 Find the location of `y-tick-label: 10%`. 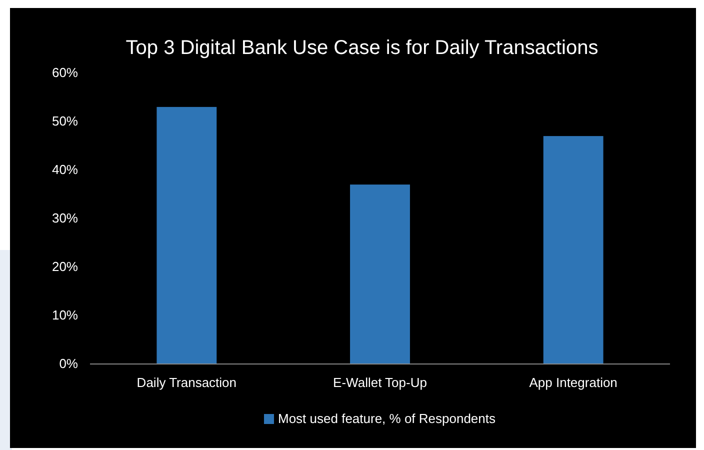

y-tick-label: 10% is located at coordinates (65, 315).